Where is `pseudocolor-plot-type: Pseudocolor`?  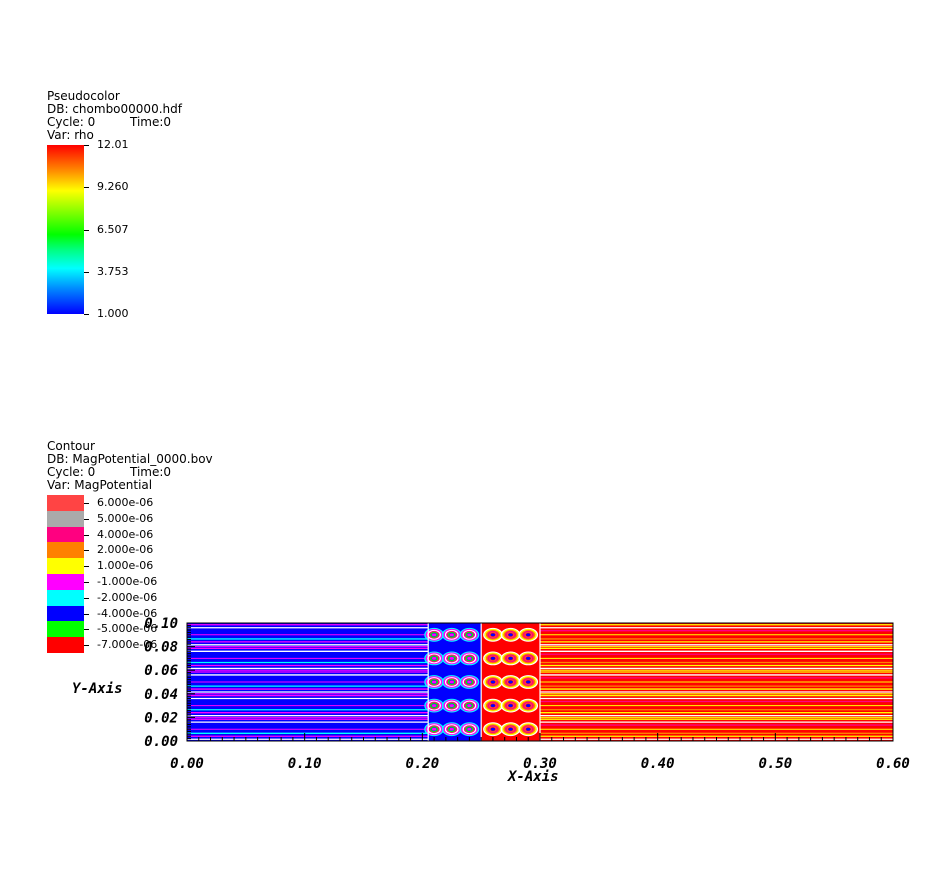 pseudocolor-plot-type: Pseudocolor is located at coordinates (83, 96).